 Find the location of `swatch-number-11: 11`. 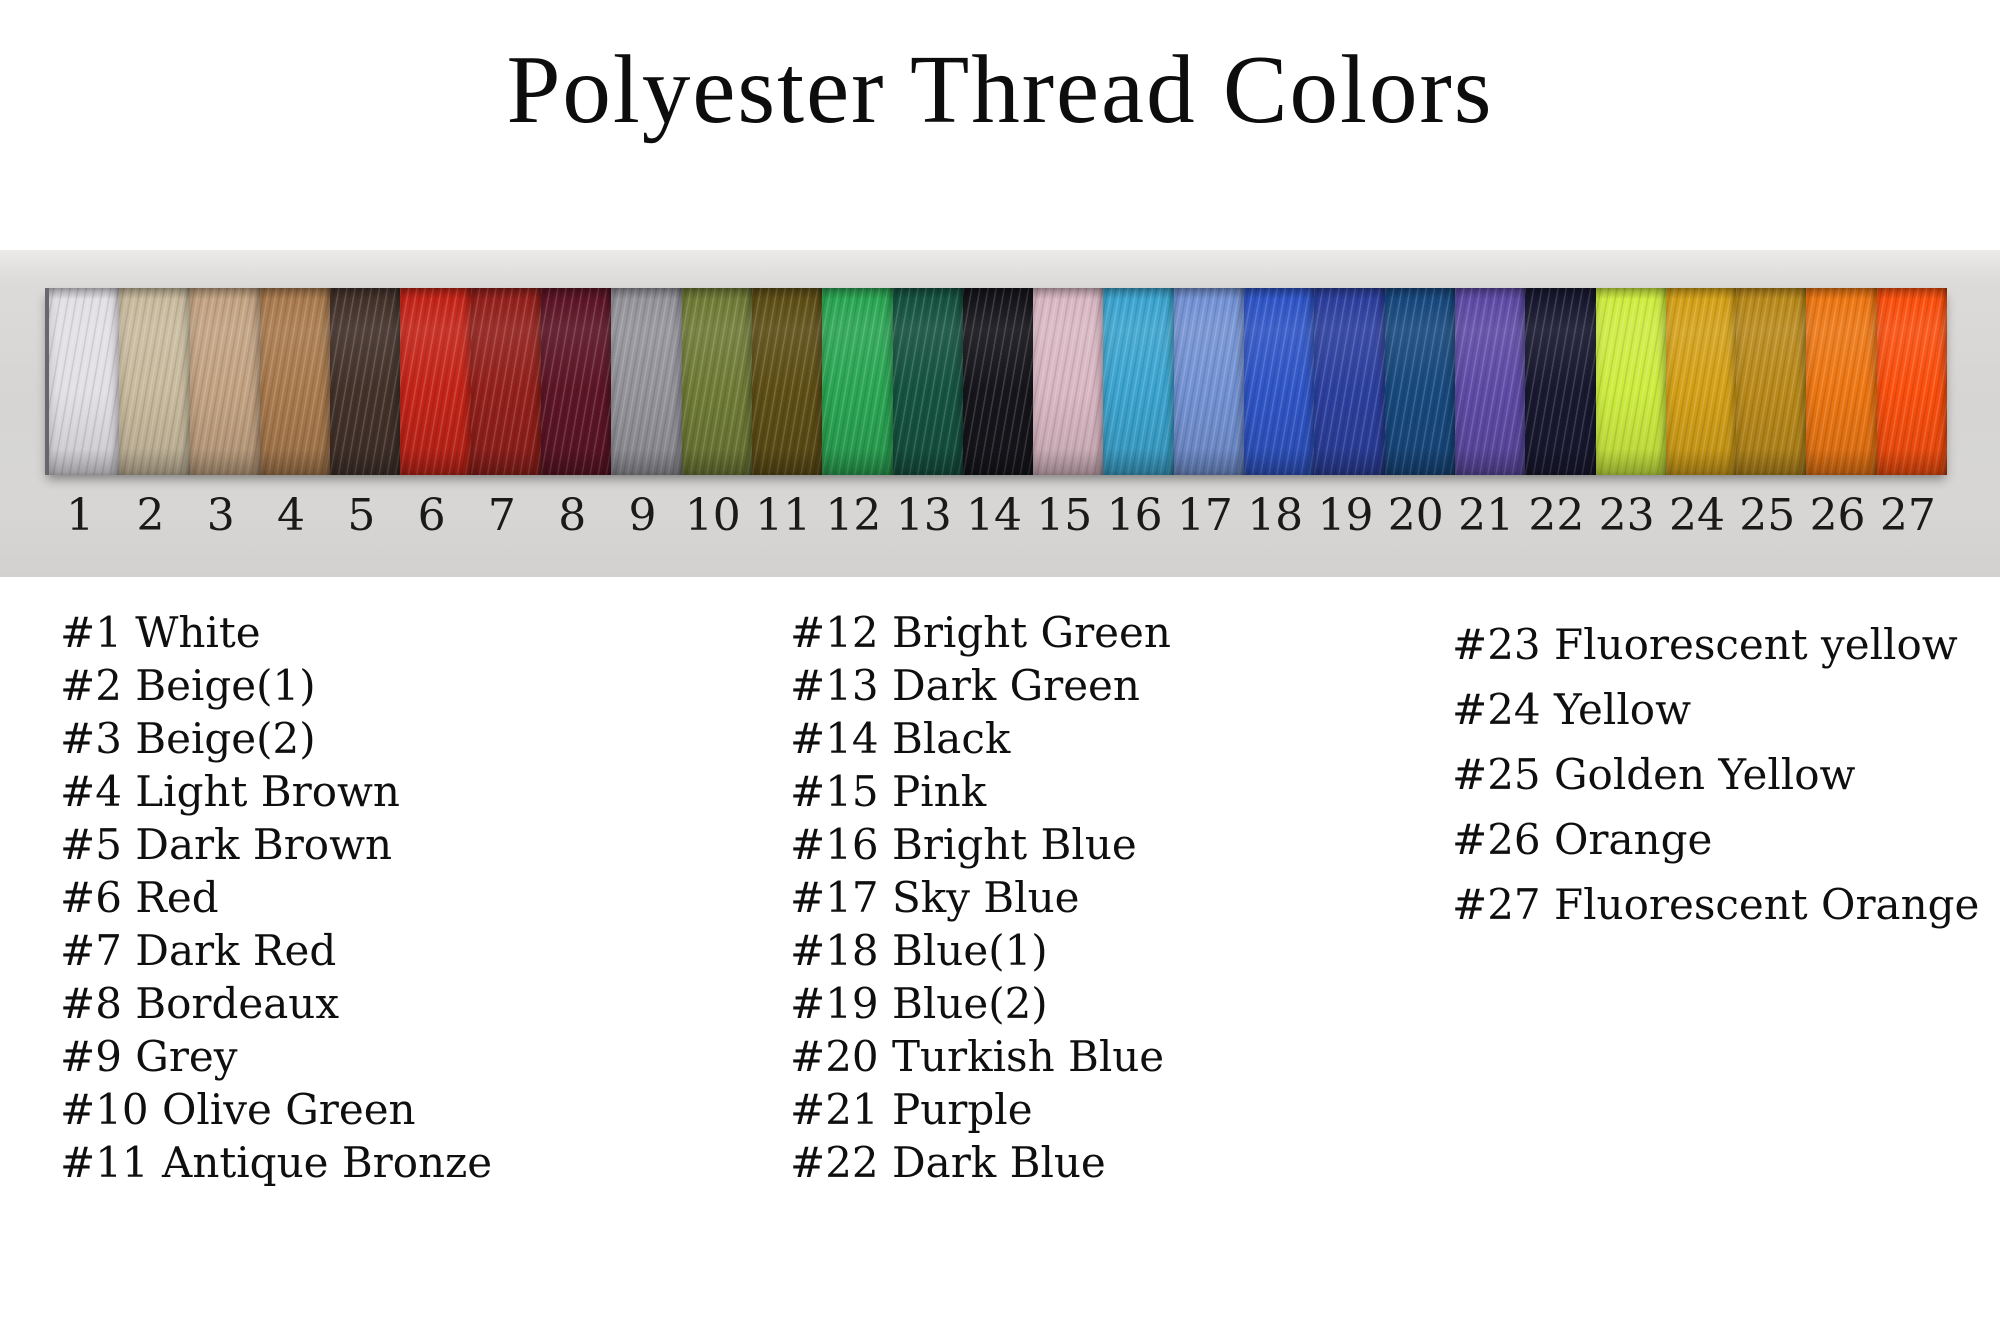

swatch-number-11: 11 is located at coordinates (783, 515).